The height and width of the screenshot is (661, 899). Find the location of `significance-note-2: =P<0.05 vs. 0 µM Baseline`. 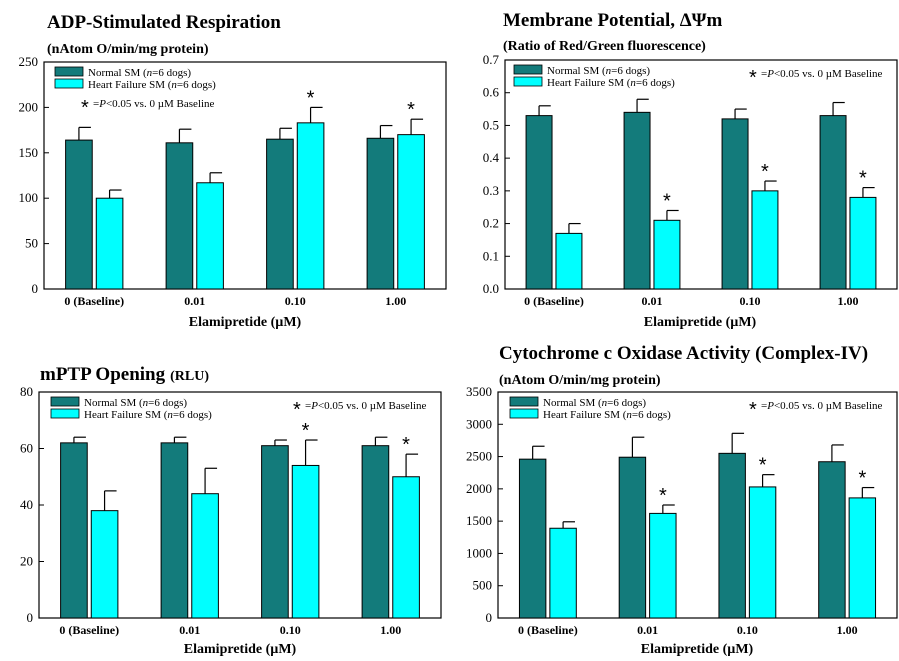

significance-note-2: =P<0.05 vs. 0 µM Baseline is located at coordinates (822, 74).